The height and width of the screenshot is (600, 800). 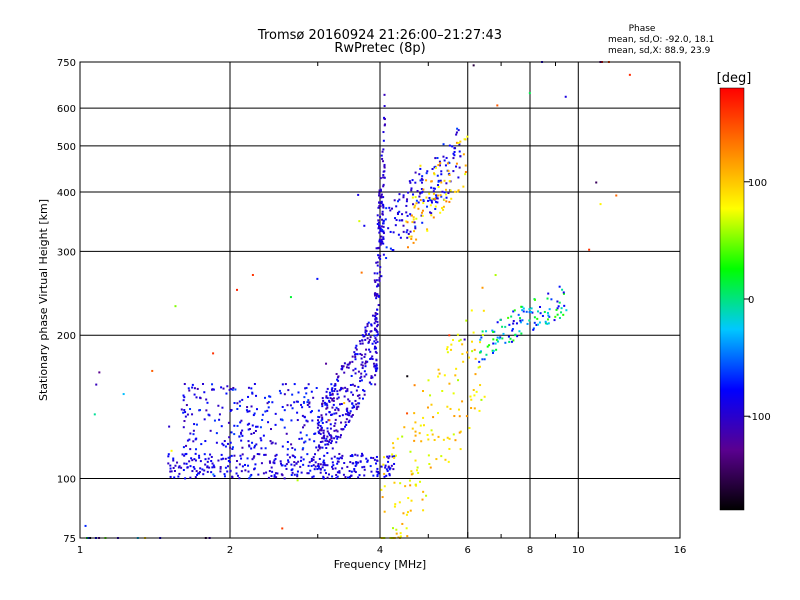 What do you see at coordinates (661, 40) in the screenshot?
I see `stats-o-line: mean, sd,O: -92.0, 18.1` at bounding box center [661, 40].